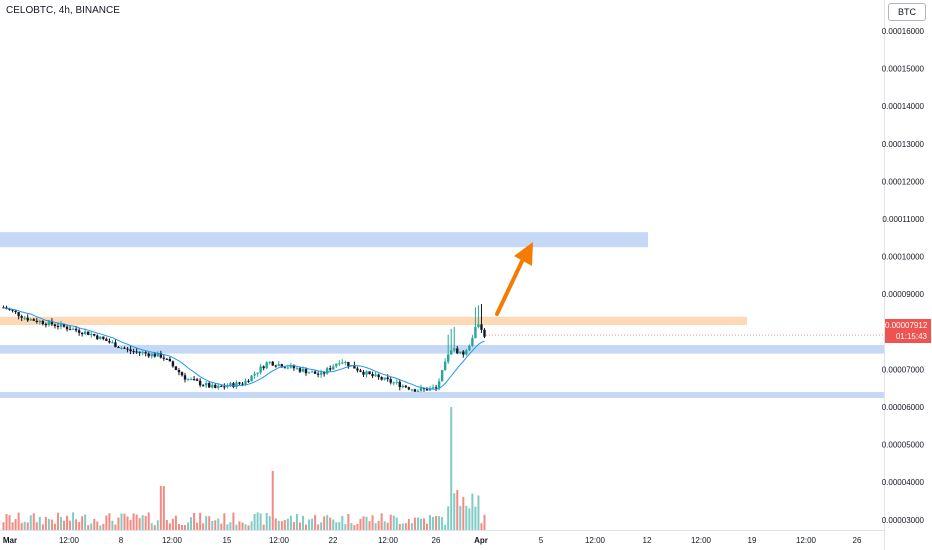 Image resolution: width=932 pixels, height=550 pixels. I want to click on price-tick-label: 0.00014000, so click(903, 106).